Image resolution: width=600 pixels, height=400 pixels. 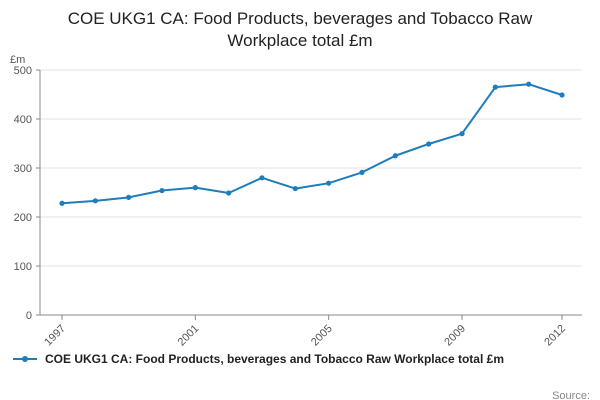 What do you see at coordinates (571, 395) in the screenshot?
I see `source-label: Source:` at bounding box center [571, 395].